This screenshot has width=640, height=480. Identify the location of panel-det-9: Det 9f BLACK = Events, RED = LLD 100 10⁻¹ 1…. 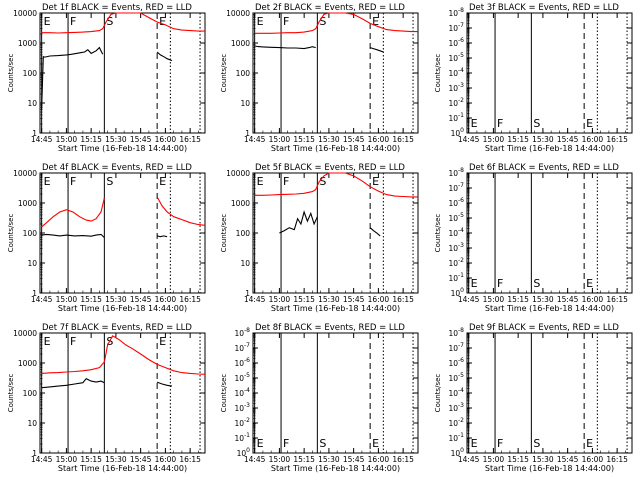
(533, 398).